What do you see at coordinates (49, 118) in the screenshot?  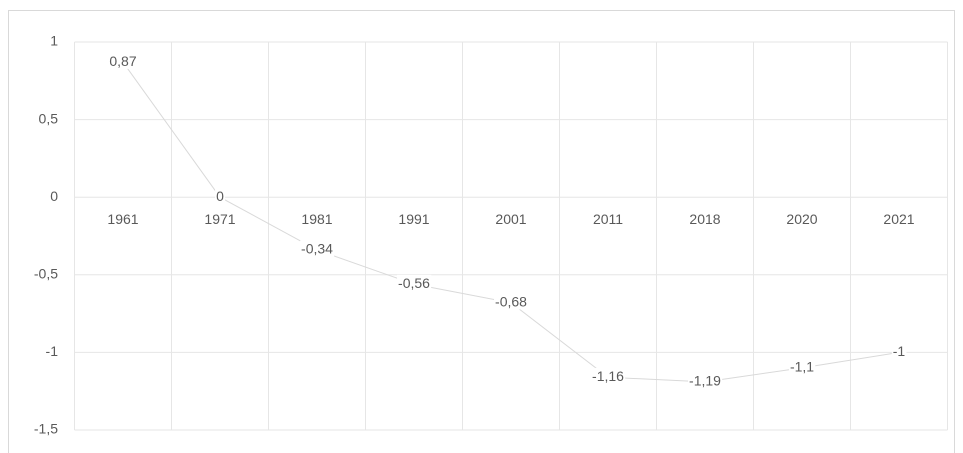 I see `y-tick-label: 0,5` at bounding box center [49, 118].